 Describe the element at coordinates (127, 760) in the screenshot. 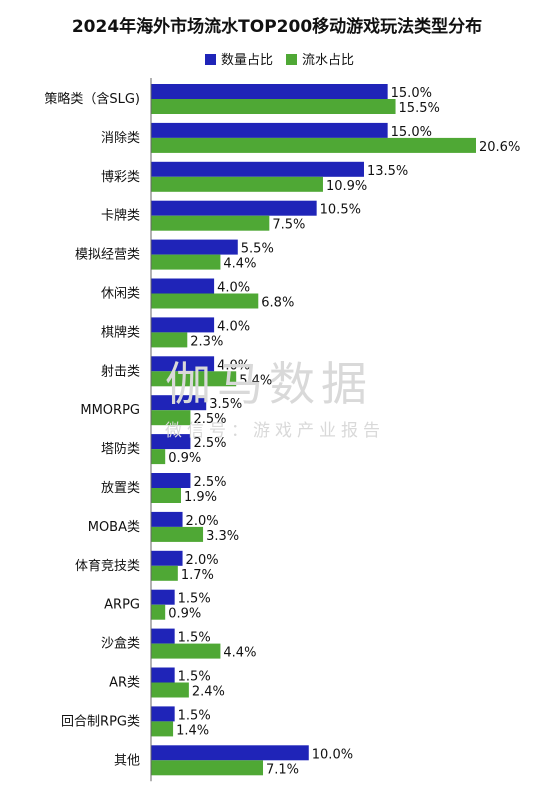

I see `category-label-cat-17: 其他` at that location.